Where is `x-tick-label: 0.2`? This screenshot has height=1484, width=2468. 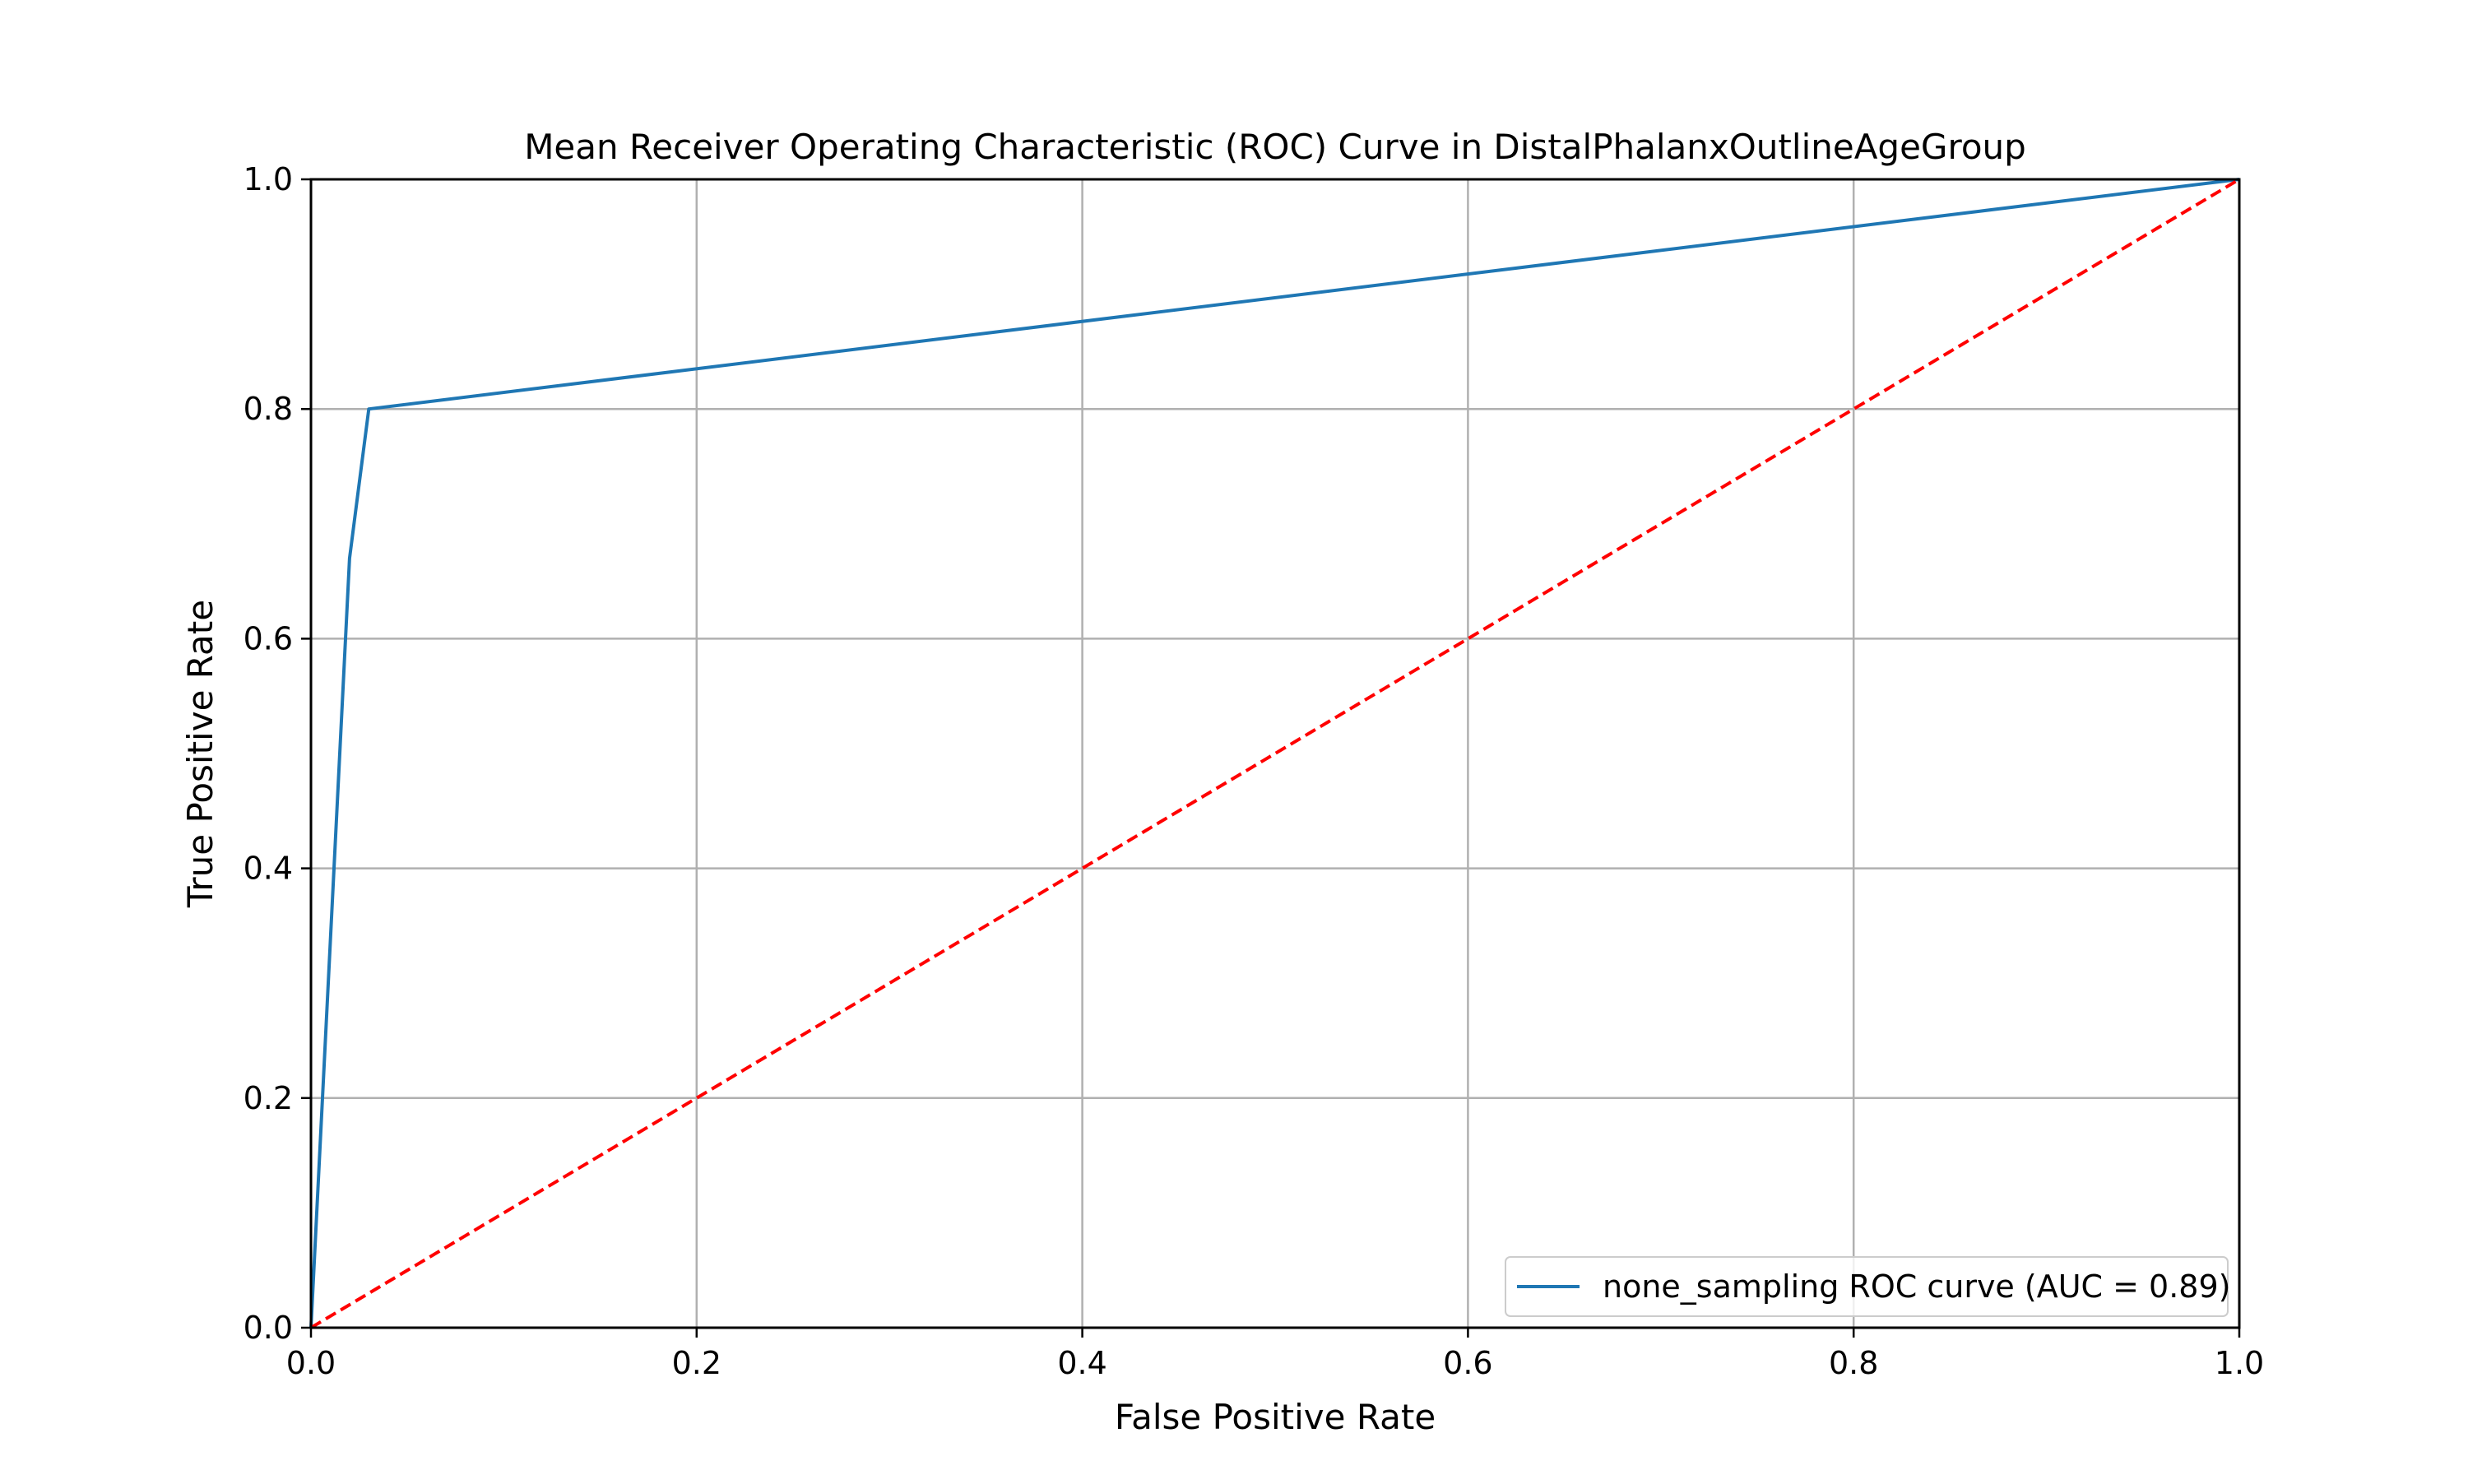 x-tick-label: 0.2 is located at coordinates (696, 1363).